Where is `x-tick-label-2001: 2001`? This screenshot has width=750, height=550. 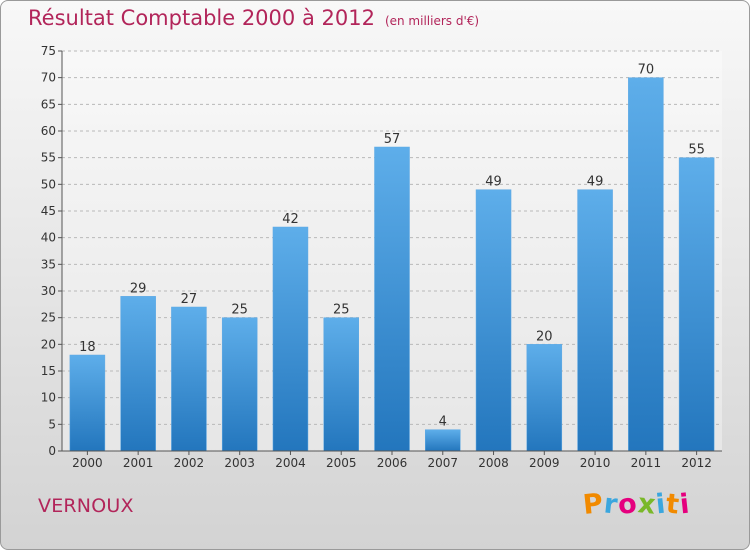
x-tick-label-2001: 2001 is located at coordinates (138, 463).